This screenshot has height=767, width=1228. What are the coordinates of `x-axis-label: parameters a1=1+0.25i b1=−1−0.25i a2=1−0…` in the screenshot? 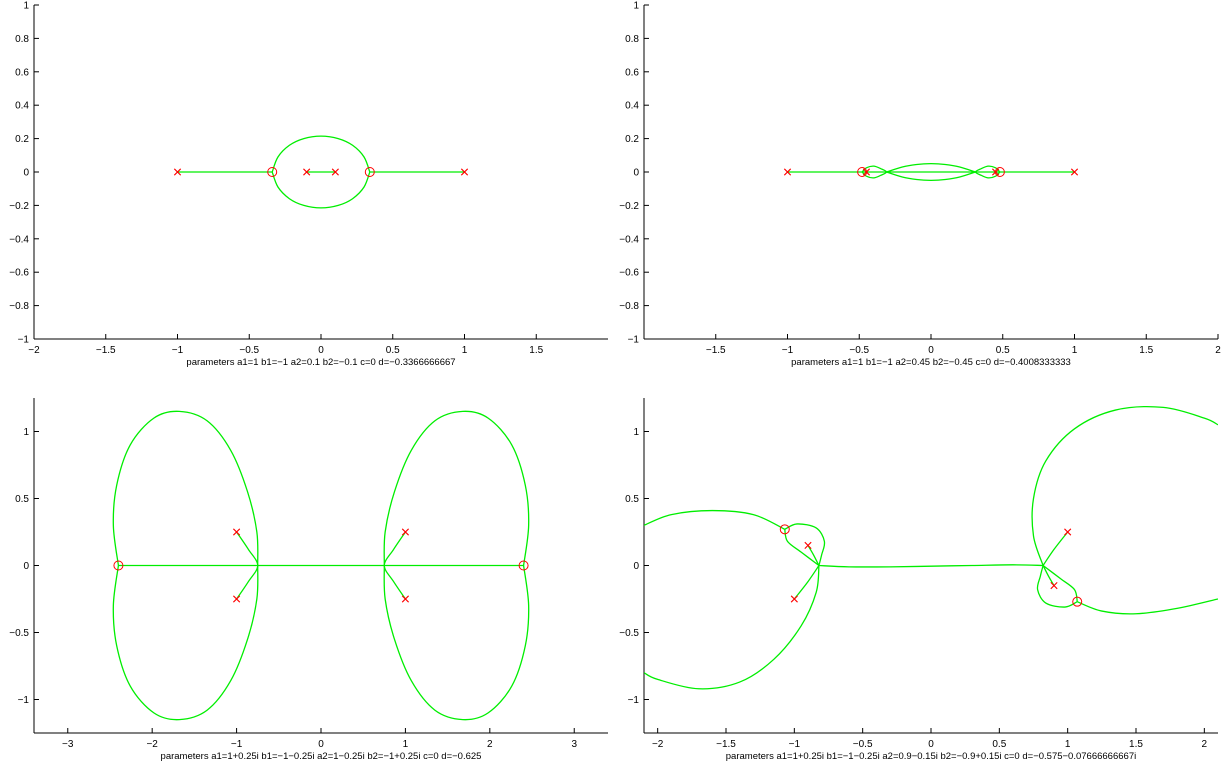 It's located at (321, 756).